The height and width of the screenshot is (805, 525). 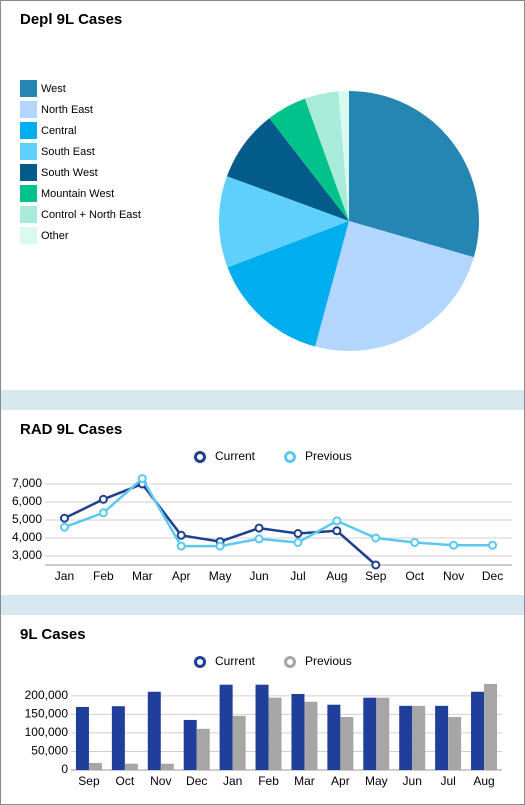 I want to click on legend-label: North East, so click(x=67, y=110).